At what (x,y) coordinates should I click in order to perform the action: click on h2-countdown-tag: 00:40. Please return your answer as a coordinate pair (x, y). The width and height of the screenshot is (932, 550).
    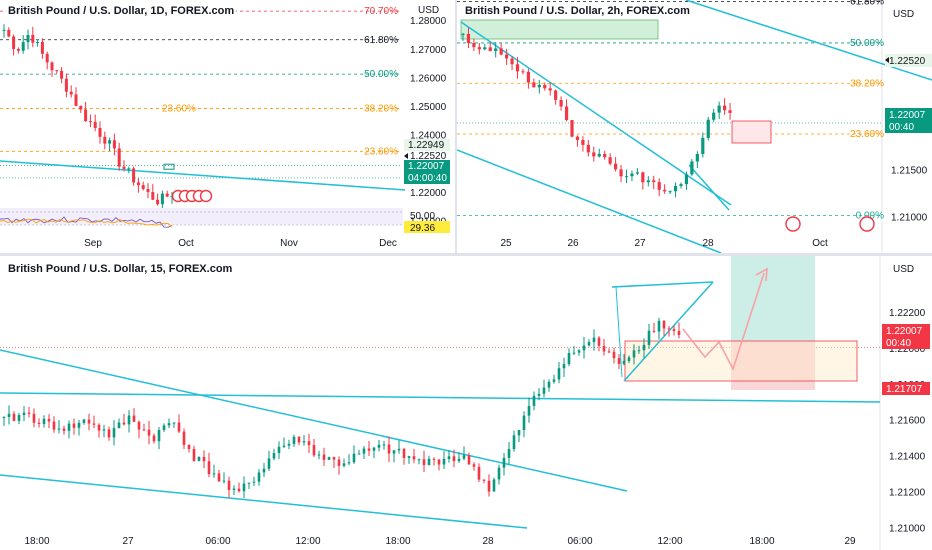
    Looking at the image, I should click on (901, 127).